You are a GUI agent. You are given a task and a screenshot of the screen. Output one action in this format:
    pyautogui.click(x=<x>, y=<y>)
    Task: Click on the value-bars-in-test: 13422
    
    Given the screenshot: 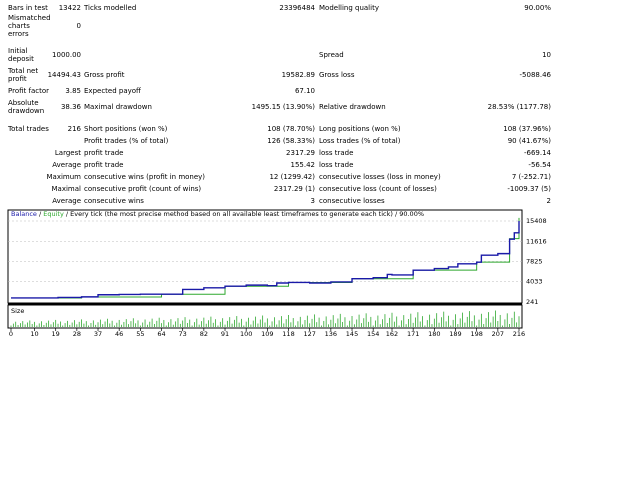 What is the action you would take?
    pyautogui.click(x=69, y=8)
    